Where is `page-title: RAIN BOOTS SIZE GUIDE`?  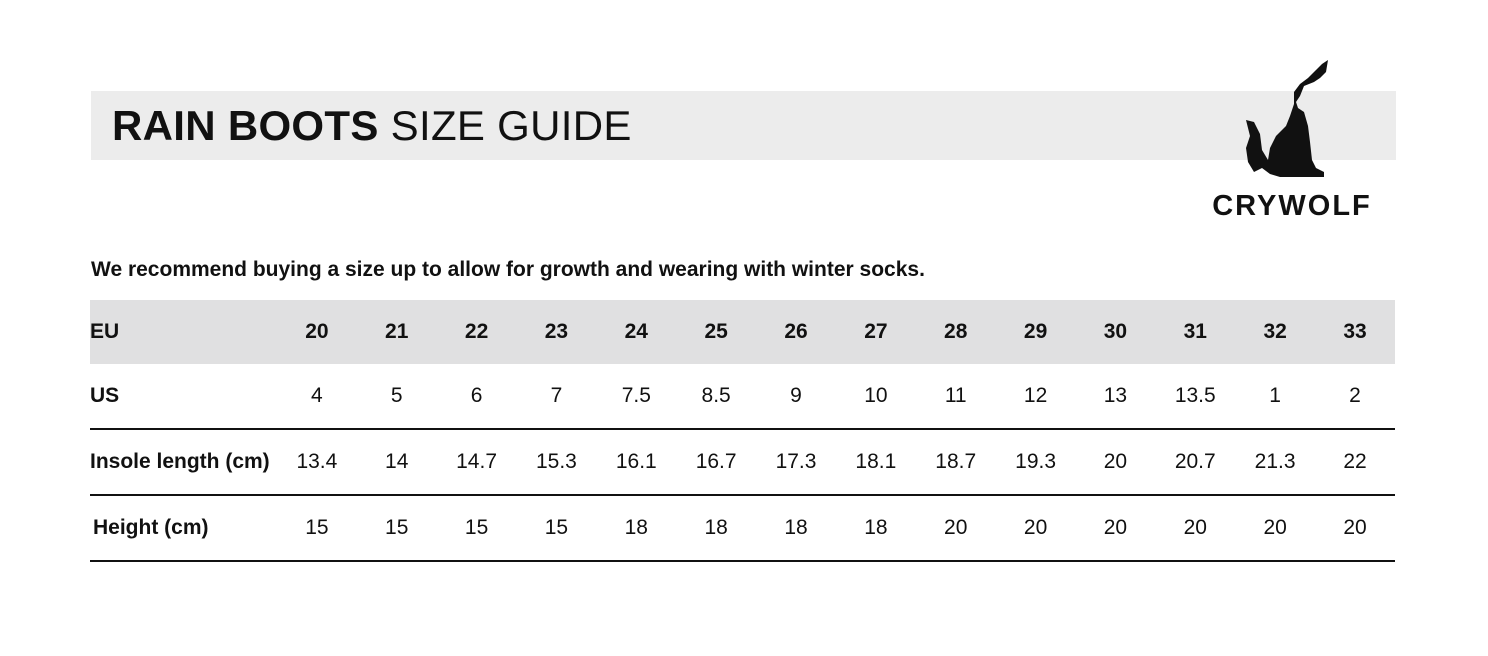
page-title: RAIN BOOTS SIZE GUIDE is located at coordinates (372, 126).